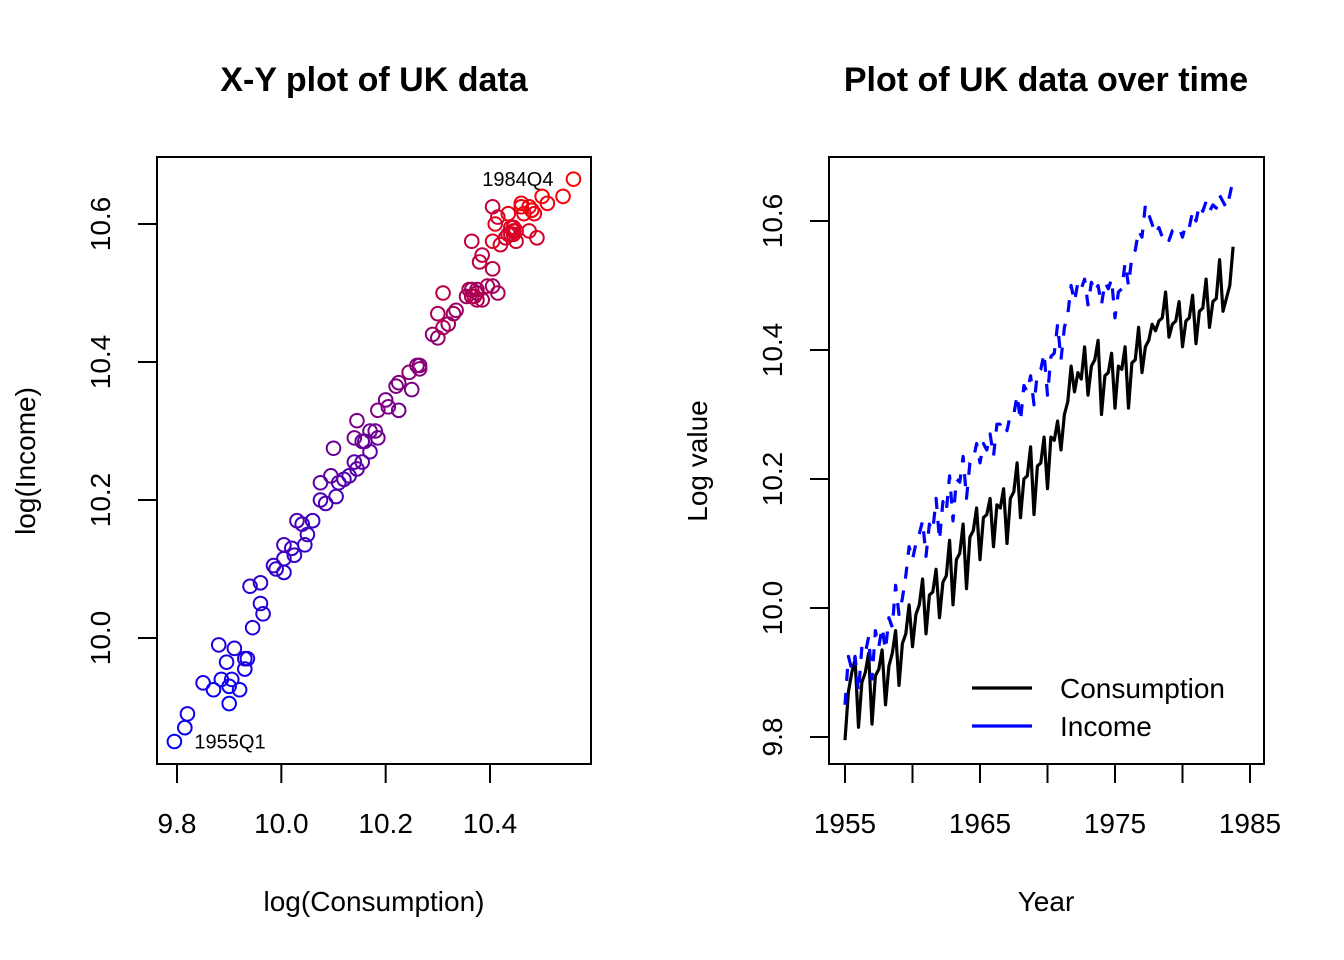 The width and height of the screenshot is (1344, 960). I want to click on y-tick-label: 9.8, so click(772, 737).